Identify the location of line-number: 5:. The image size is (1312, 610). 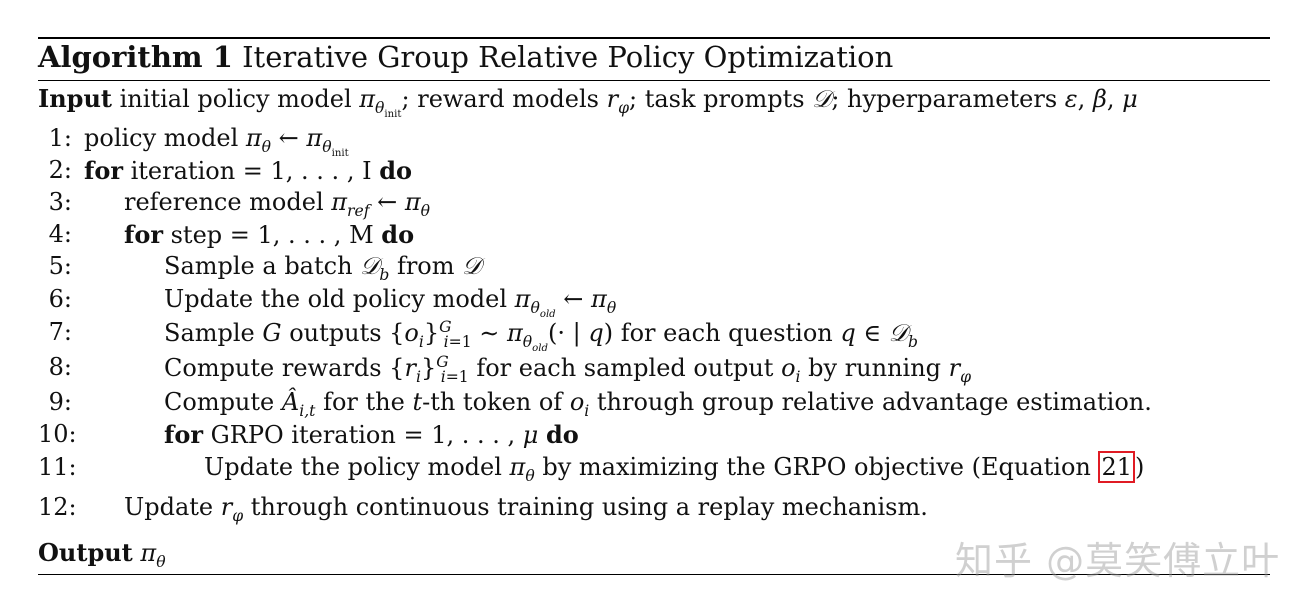
(60, 266).